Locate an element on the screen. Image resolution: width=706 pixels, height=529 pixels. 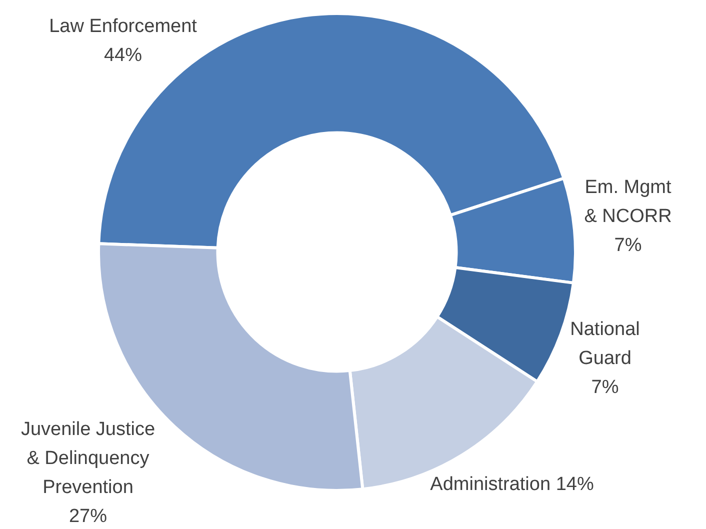
slice-label: Em. Mgmt & NCORR is located at coordinates (628, 202).